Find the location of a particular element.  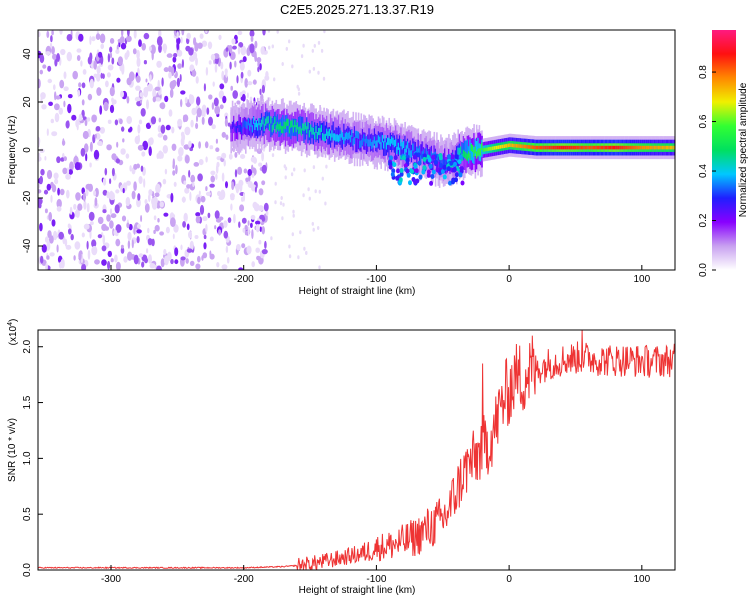

colorbar-tick-label: 0.4 is located at coordinates (703, 171).